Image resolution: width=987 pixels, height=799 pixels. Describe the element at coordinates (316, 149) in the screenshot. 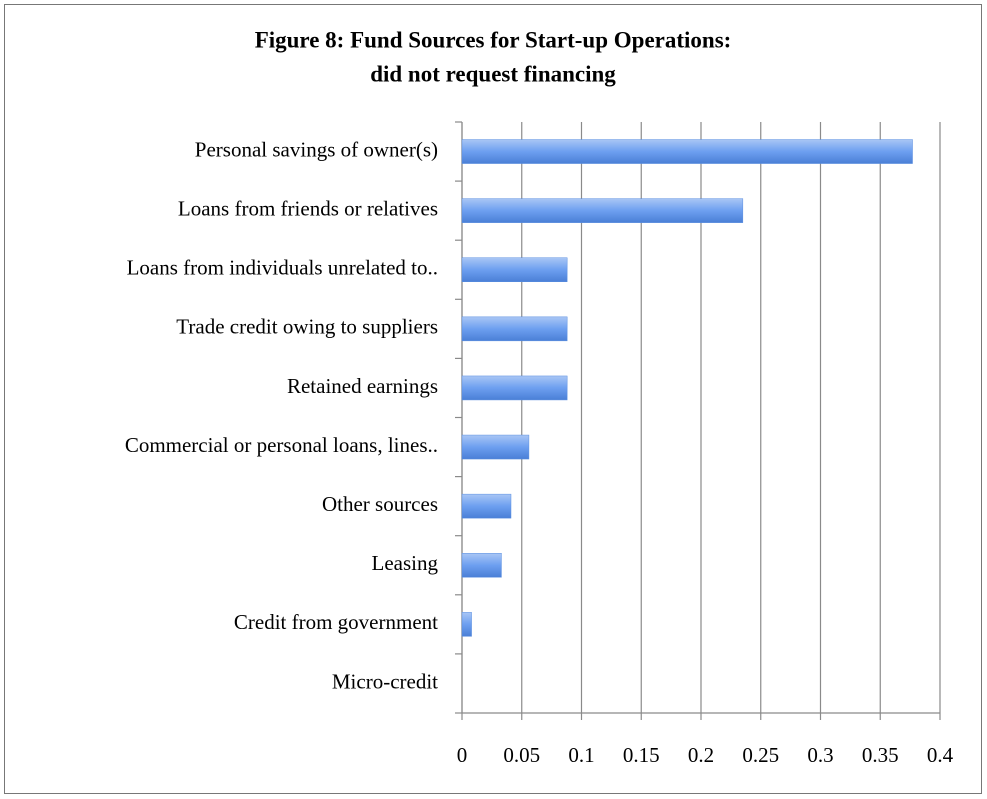

I see `y-tick-label: Personal savings of owner(s)` at that location.